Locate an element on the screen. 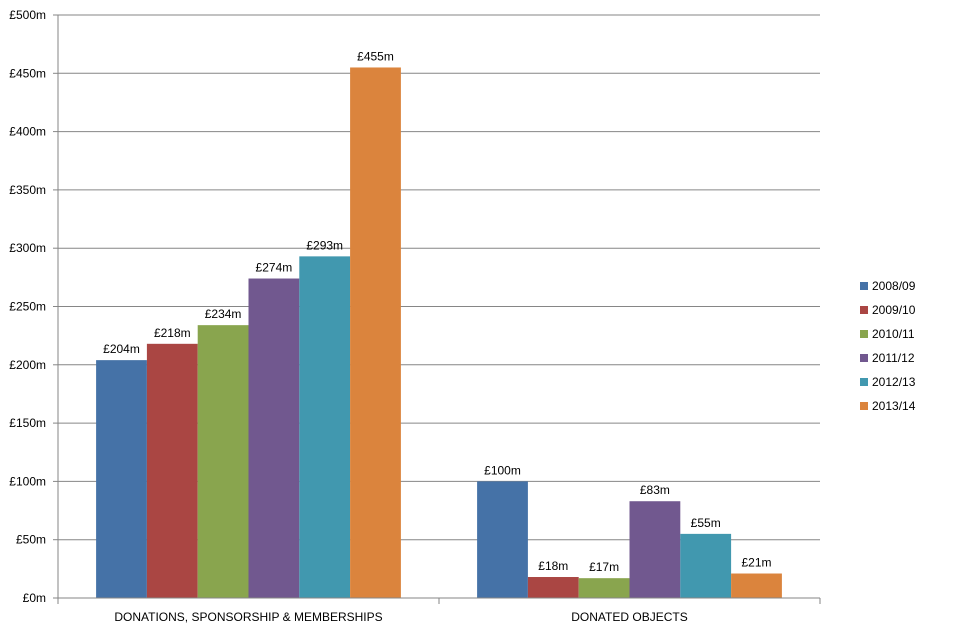 This screenshot has width=960, height=640. y-tick-label: £0m is located at coordinates (34, 598).